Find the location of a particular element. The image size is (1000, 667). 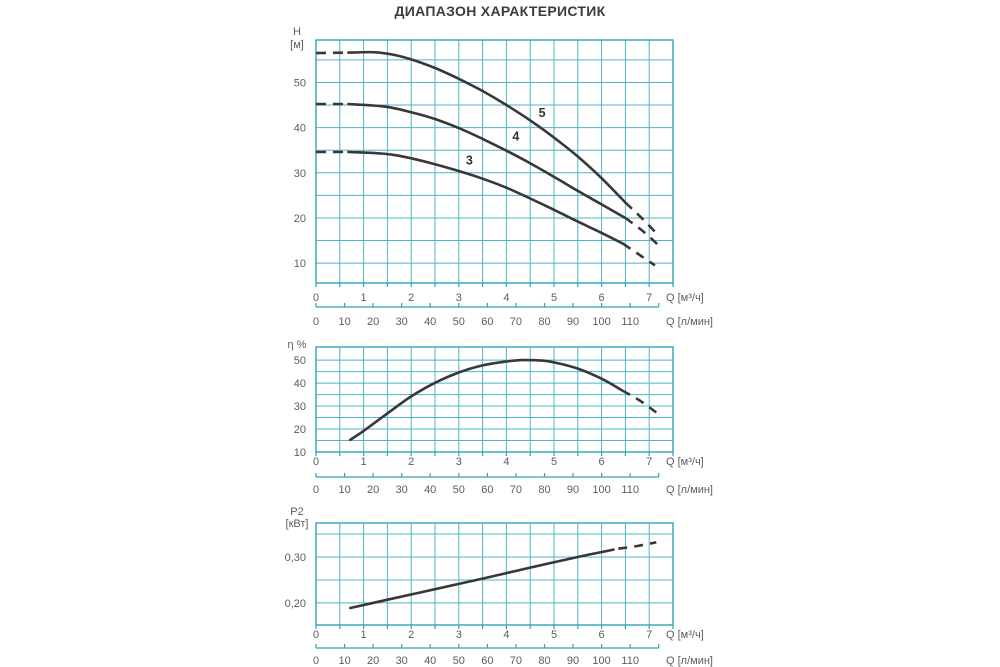

y-axis-title: [м] is located at coordinates (297, 45).